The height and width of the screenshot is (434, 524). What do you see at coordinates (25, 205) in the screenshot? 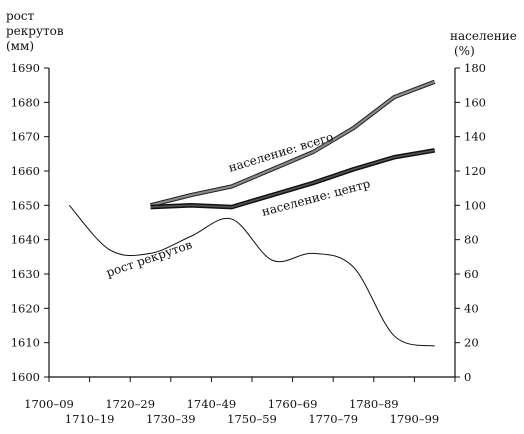
I see `left-tick-label: 1650` at bounding box center [25, 205].